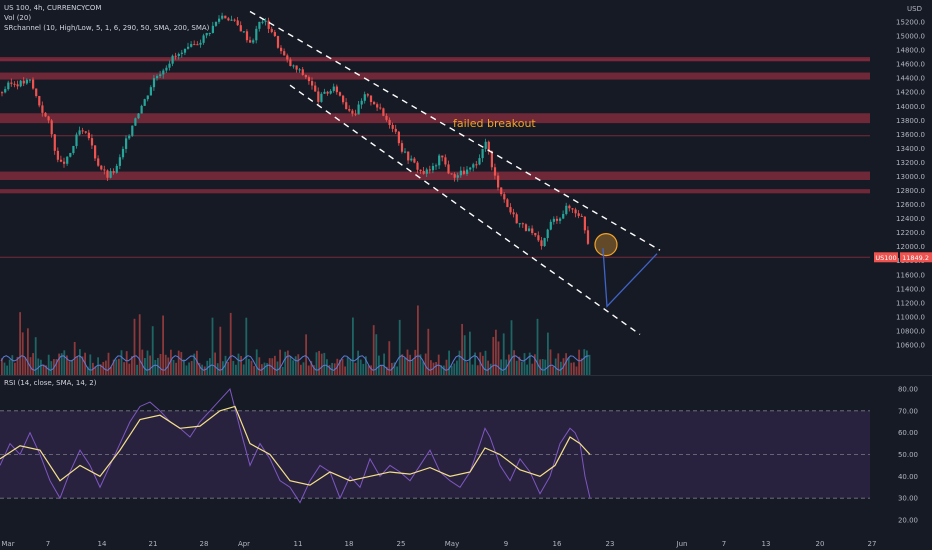 This screenshot has width=932, height=550. I want to click on last-price-badge, so click(916, 257).